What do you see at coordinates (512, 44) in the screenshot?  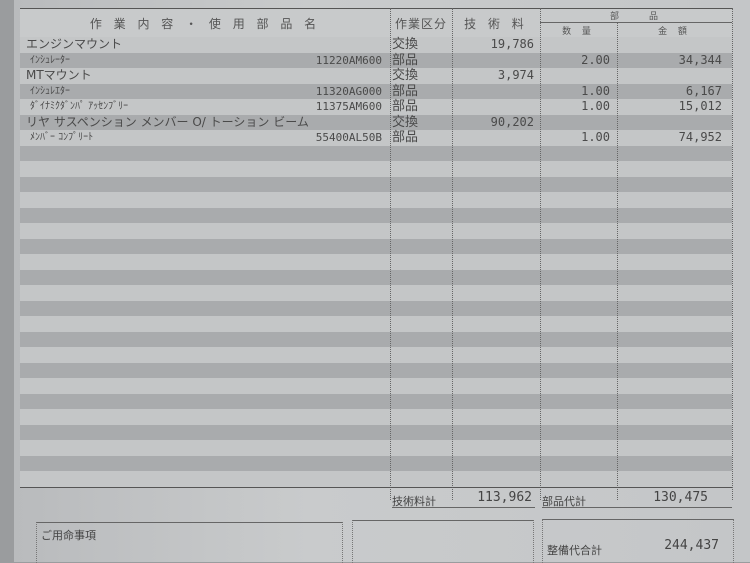 I see `labor-fee: 19,786` at bounding box center [512, 44].